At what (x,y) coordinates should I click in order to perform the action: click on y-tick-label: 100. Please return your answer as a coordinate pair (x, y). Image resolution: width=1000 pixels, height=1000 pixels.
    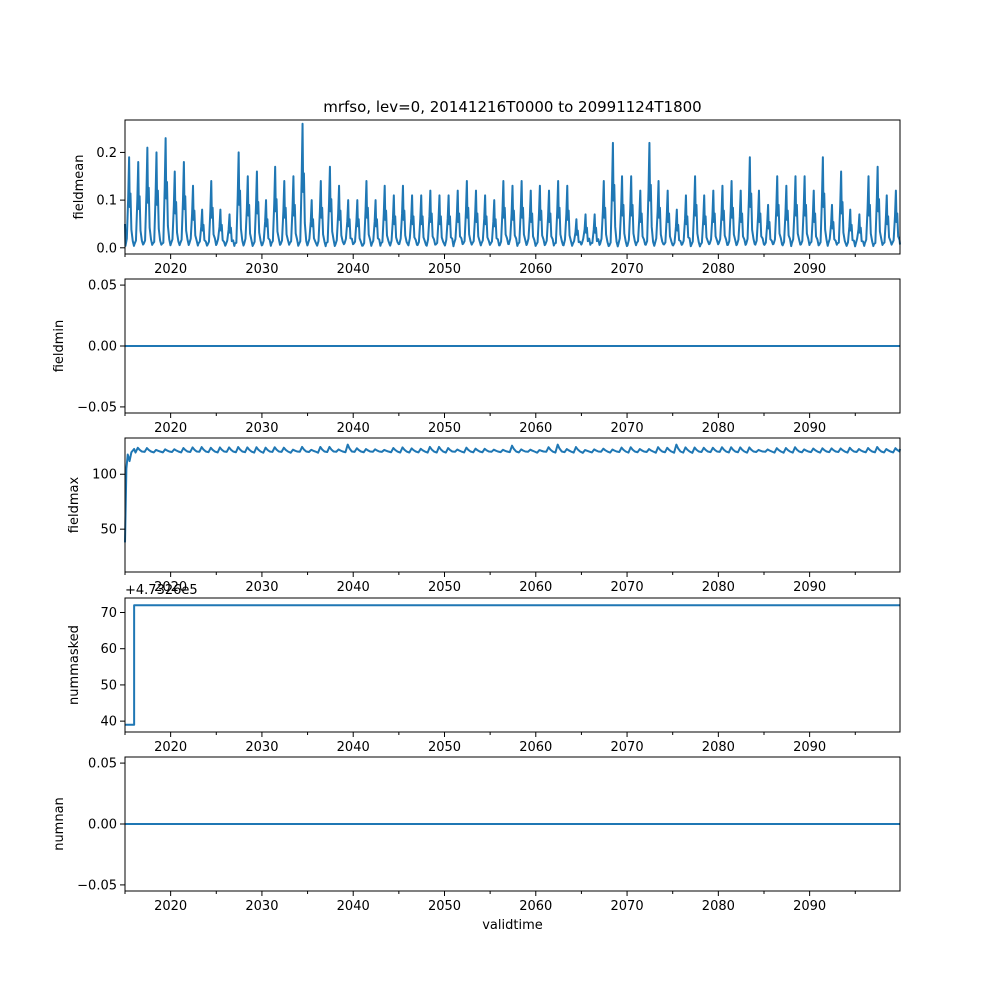
    Looking at the image, I should click on (104, 475).